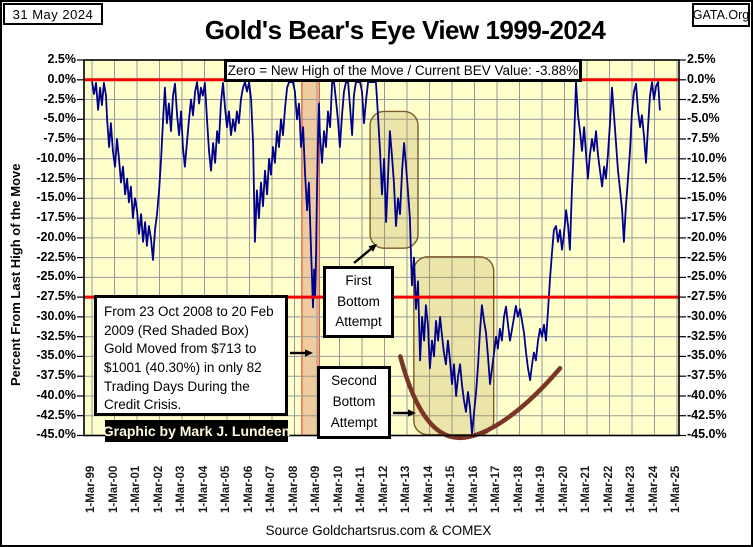 The height and width of the screenshot is (547, 753). What do you see at coordinates (609, 489) in the screenshot?
I see `x-tick-label: 1-Mar-22` at bounding box center [609, 489].